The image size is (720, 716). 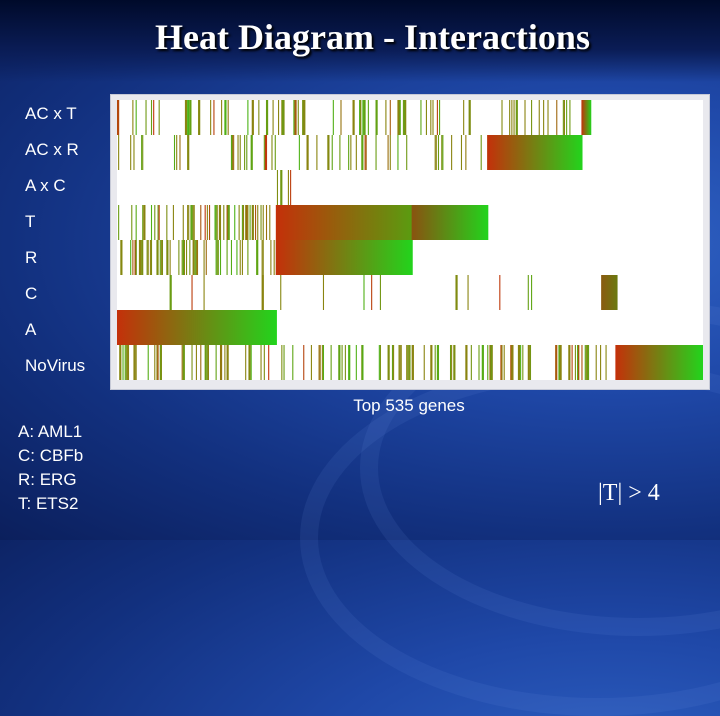 I want to click on row-label: T, so click(x=70, y=222).